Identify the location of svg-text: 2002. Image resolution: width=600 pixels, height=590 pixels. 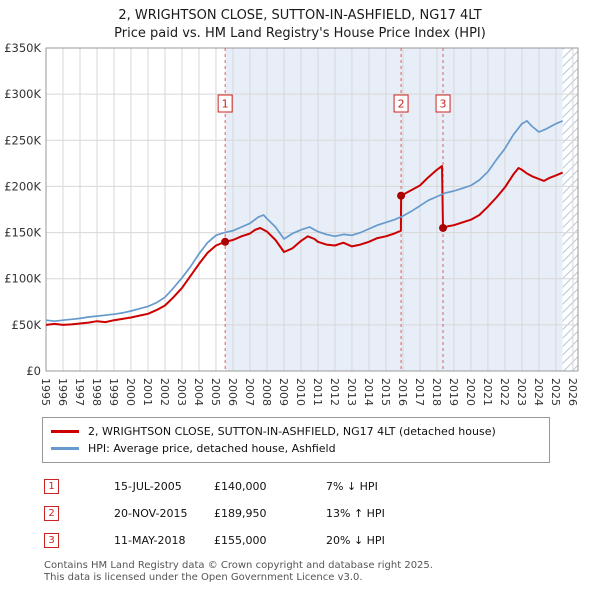
(164, 392).